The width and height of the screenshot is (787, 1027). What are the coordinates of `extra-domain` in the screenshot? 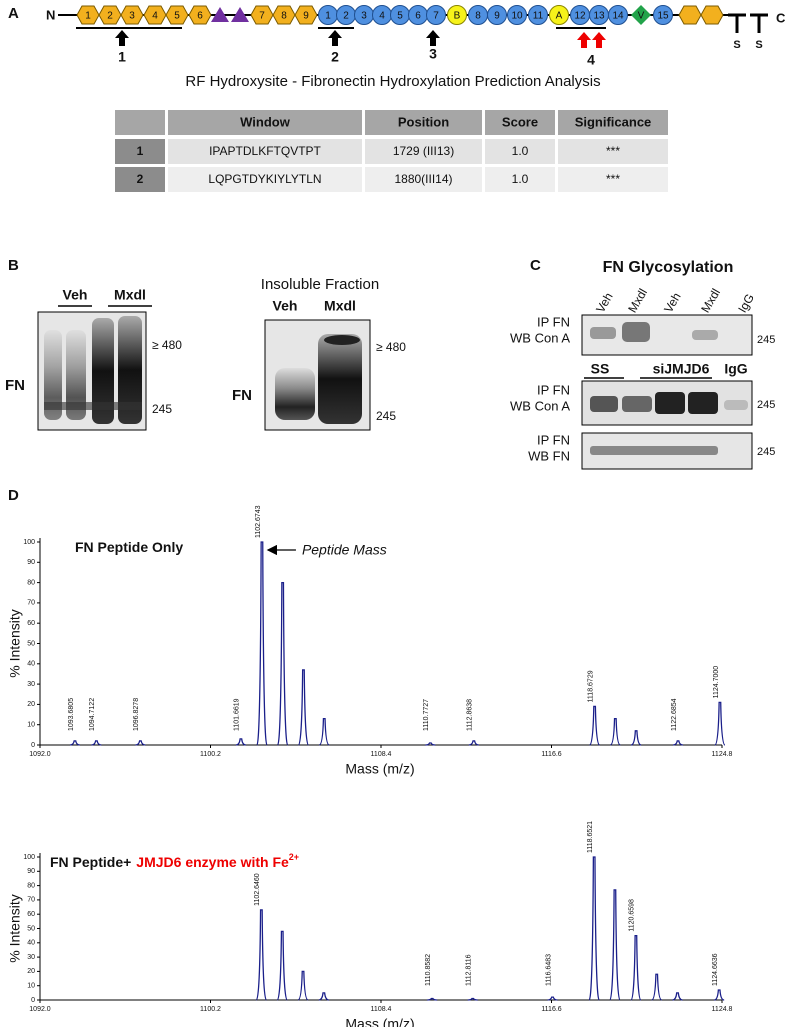 It's located at (457, 15).